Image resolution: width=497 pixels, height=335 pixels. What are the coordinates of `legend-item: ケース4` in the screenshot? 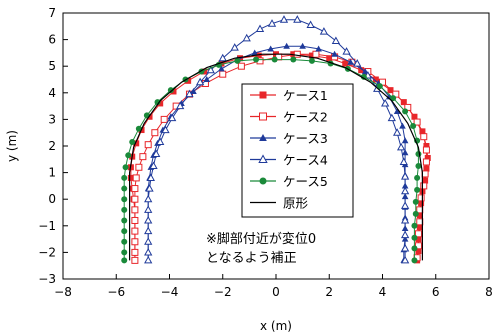 It's located at (289, 160).